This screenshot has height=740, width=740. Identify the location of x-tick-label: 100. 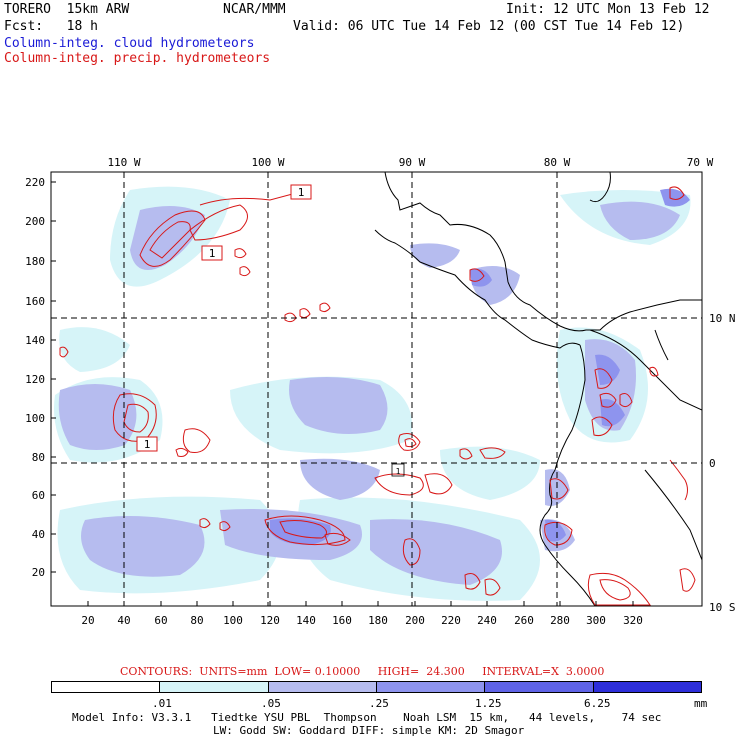
(233, 620).